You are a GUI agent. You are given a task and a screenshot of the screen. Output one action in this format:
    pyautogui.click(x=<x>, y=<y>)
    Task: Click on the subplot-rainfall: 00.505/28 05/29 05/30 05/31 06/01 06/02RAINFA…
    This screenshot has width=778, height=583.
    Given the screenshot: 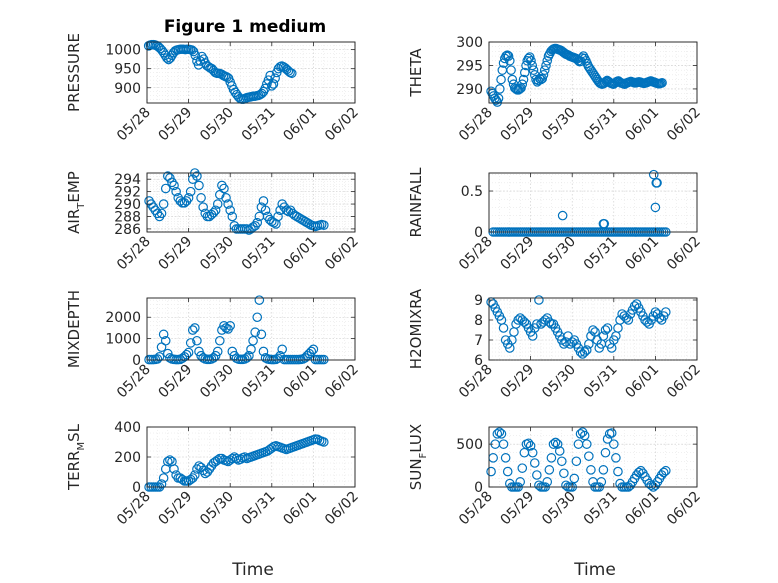 What is the action you would take?
    pyautogui.click(x=555, y=220)
    